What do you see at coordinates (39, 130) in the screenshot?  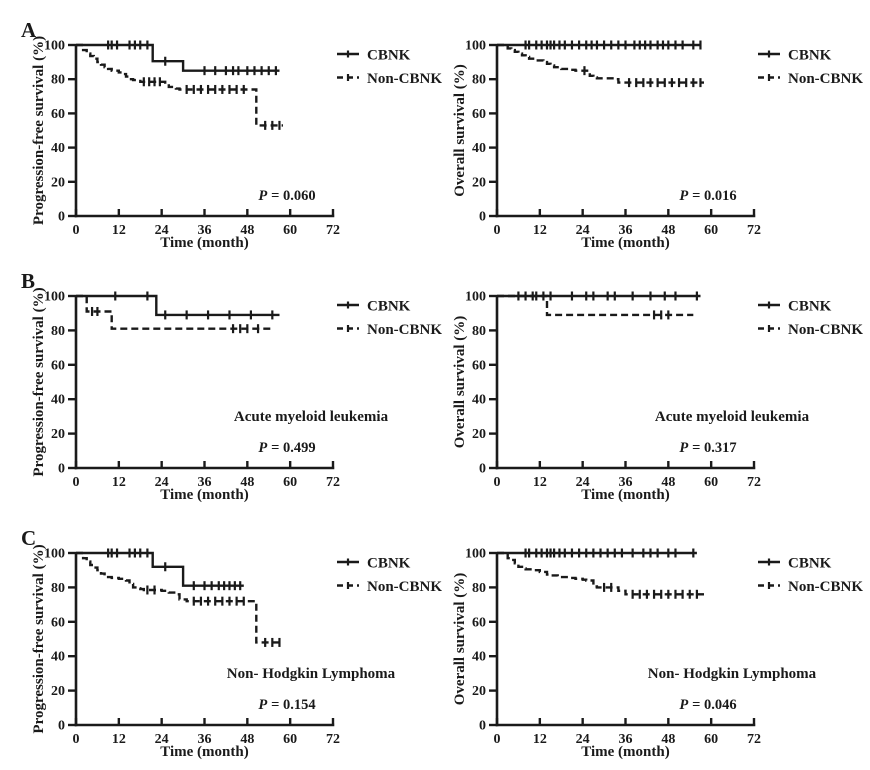 I see `y-axis-title: Progression-free survival (%)` at bounding box center [39, 130].